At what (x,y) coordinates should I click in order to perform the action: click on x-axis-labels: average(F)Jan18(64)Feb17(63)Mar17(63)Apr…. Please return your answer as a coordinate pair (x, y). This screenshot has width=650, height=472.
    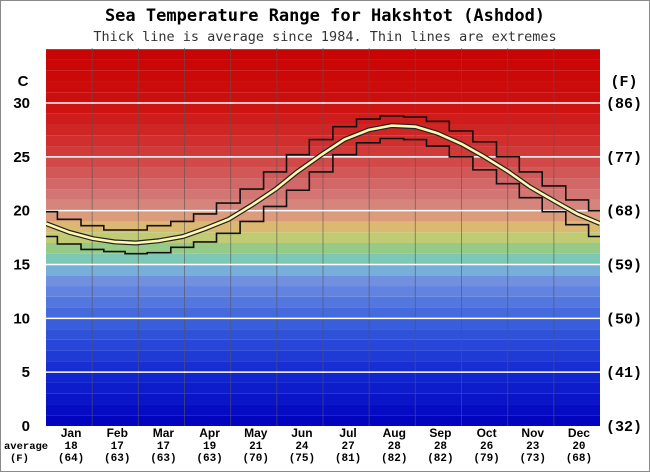
    Looking at the image, I should click on (298, 445).